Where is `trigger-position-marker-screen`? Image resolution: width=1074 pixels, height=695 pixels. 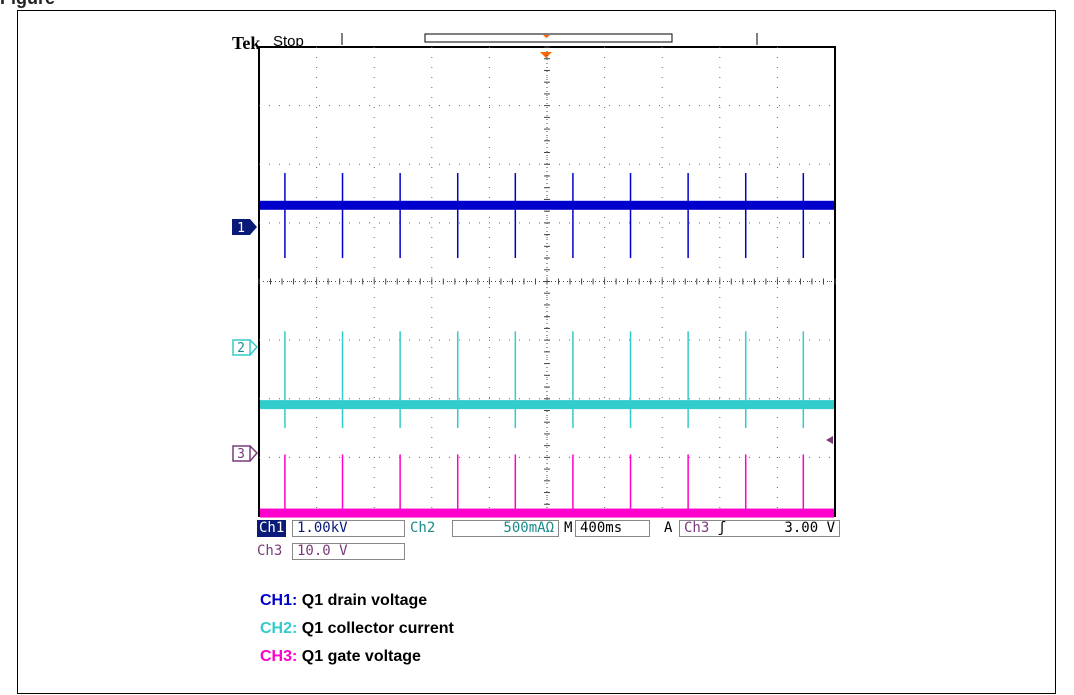
trigger-position-marker-screen is located at coordinates (546, 55).